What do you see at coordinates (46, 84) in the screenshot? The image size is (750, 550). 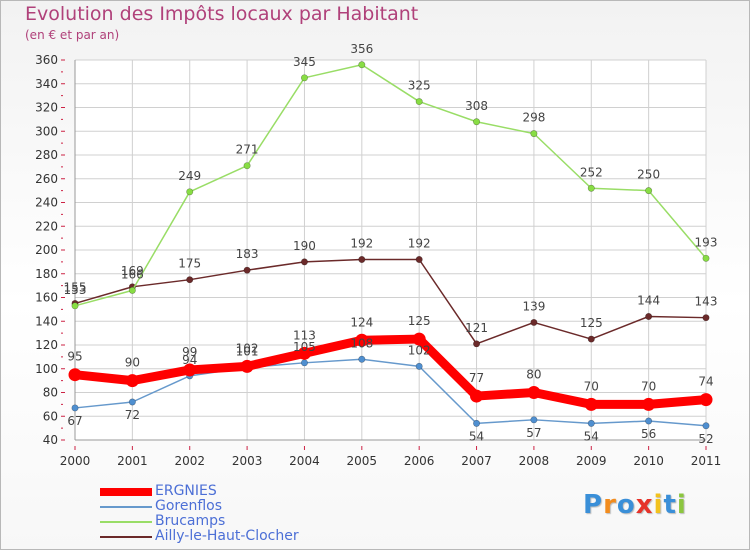 I see `y-tick-label: 340` at bounding box center [46, 84].